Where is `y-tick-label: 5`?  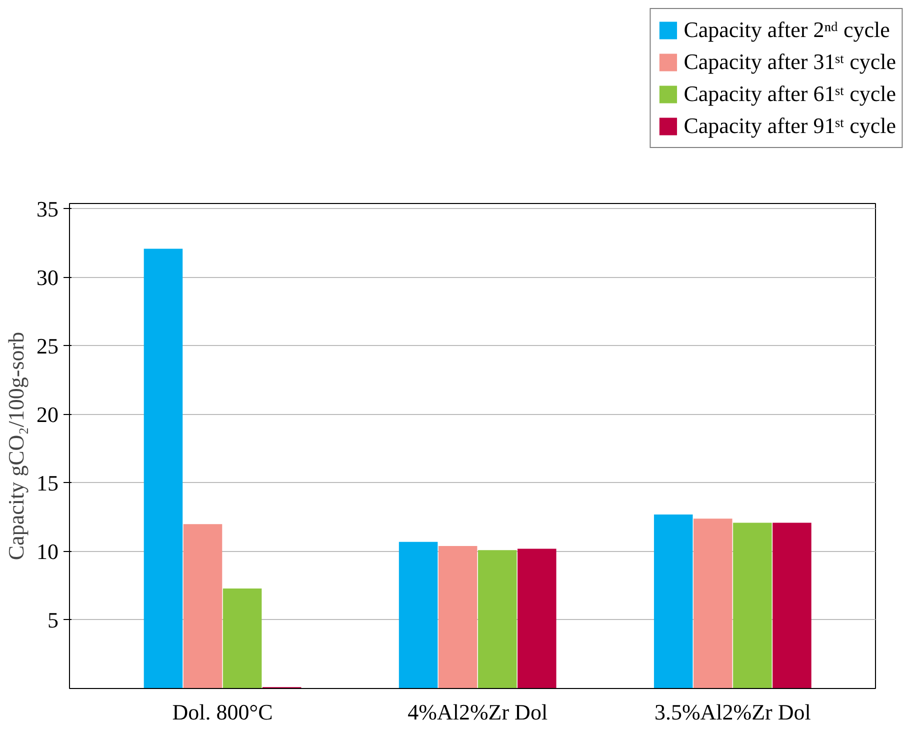
y-tick-label: 5 is located at coordinates (53, 619).